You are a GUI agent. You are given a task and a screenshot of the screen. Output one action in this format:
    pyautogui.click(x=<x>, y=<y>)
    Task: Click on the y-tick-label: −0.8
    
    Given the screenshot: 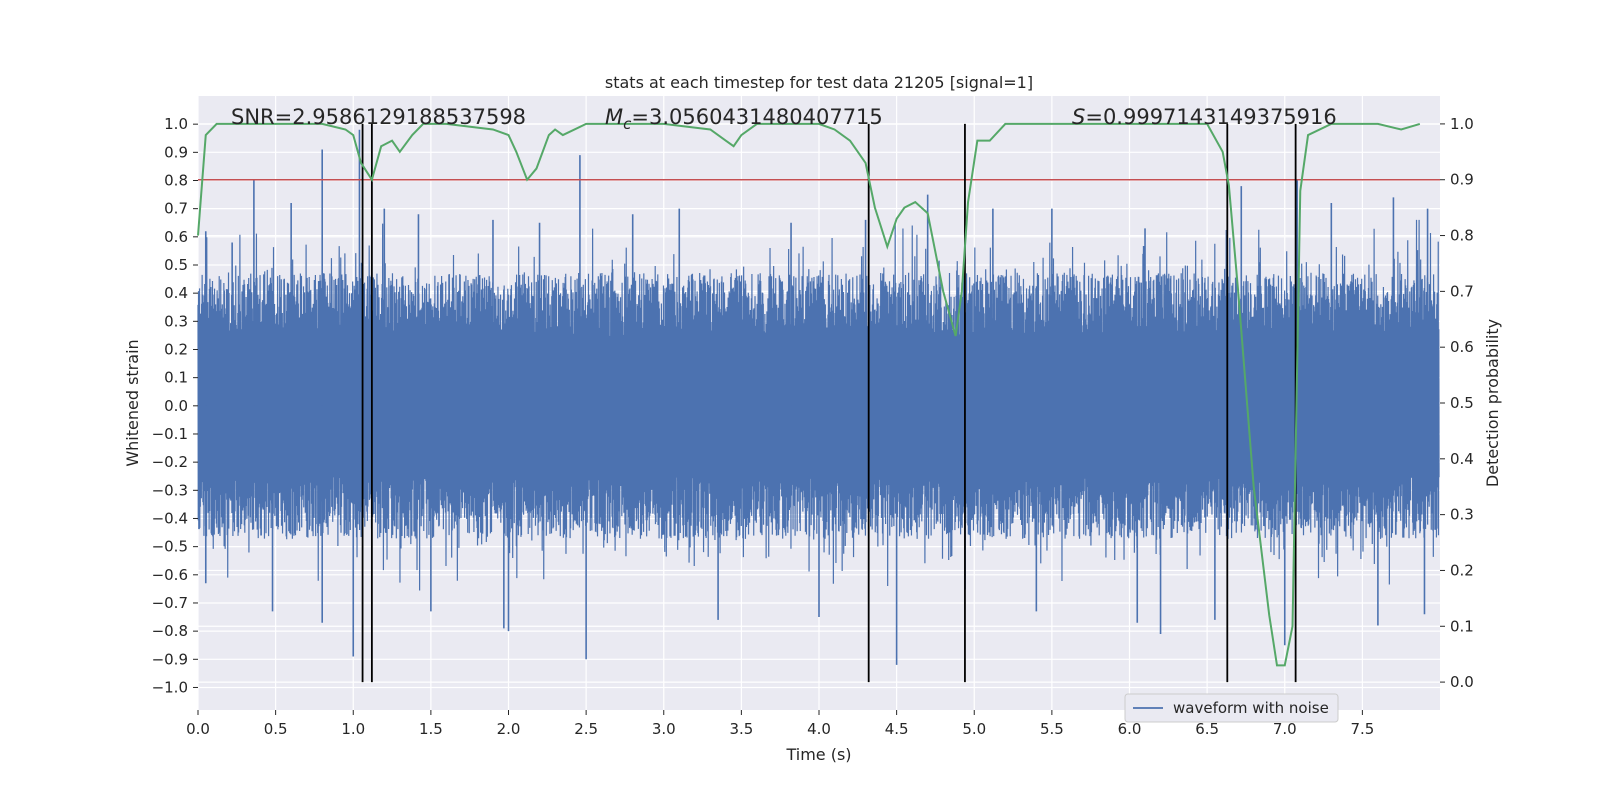 What is the action you would take?
    pyautogui.click(x=170, y=631)
    